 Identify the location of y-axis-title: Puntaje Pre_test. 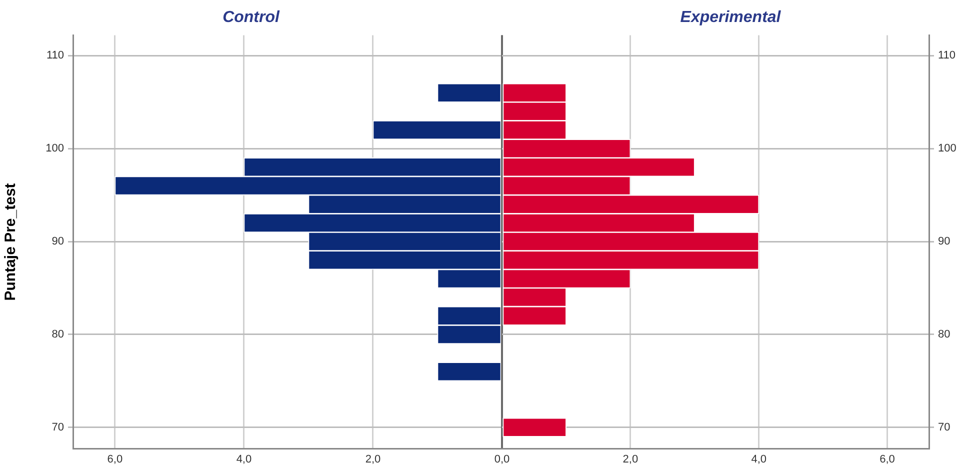
(11, 242).